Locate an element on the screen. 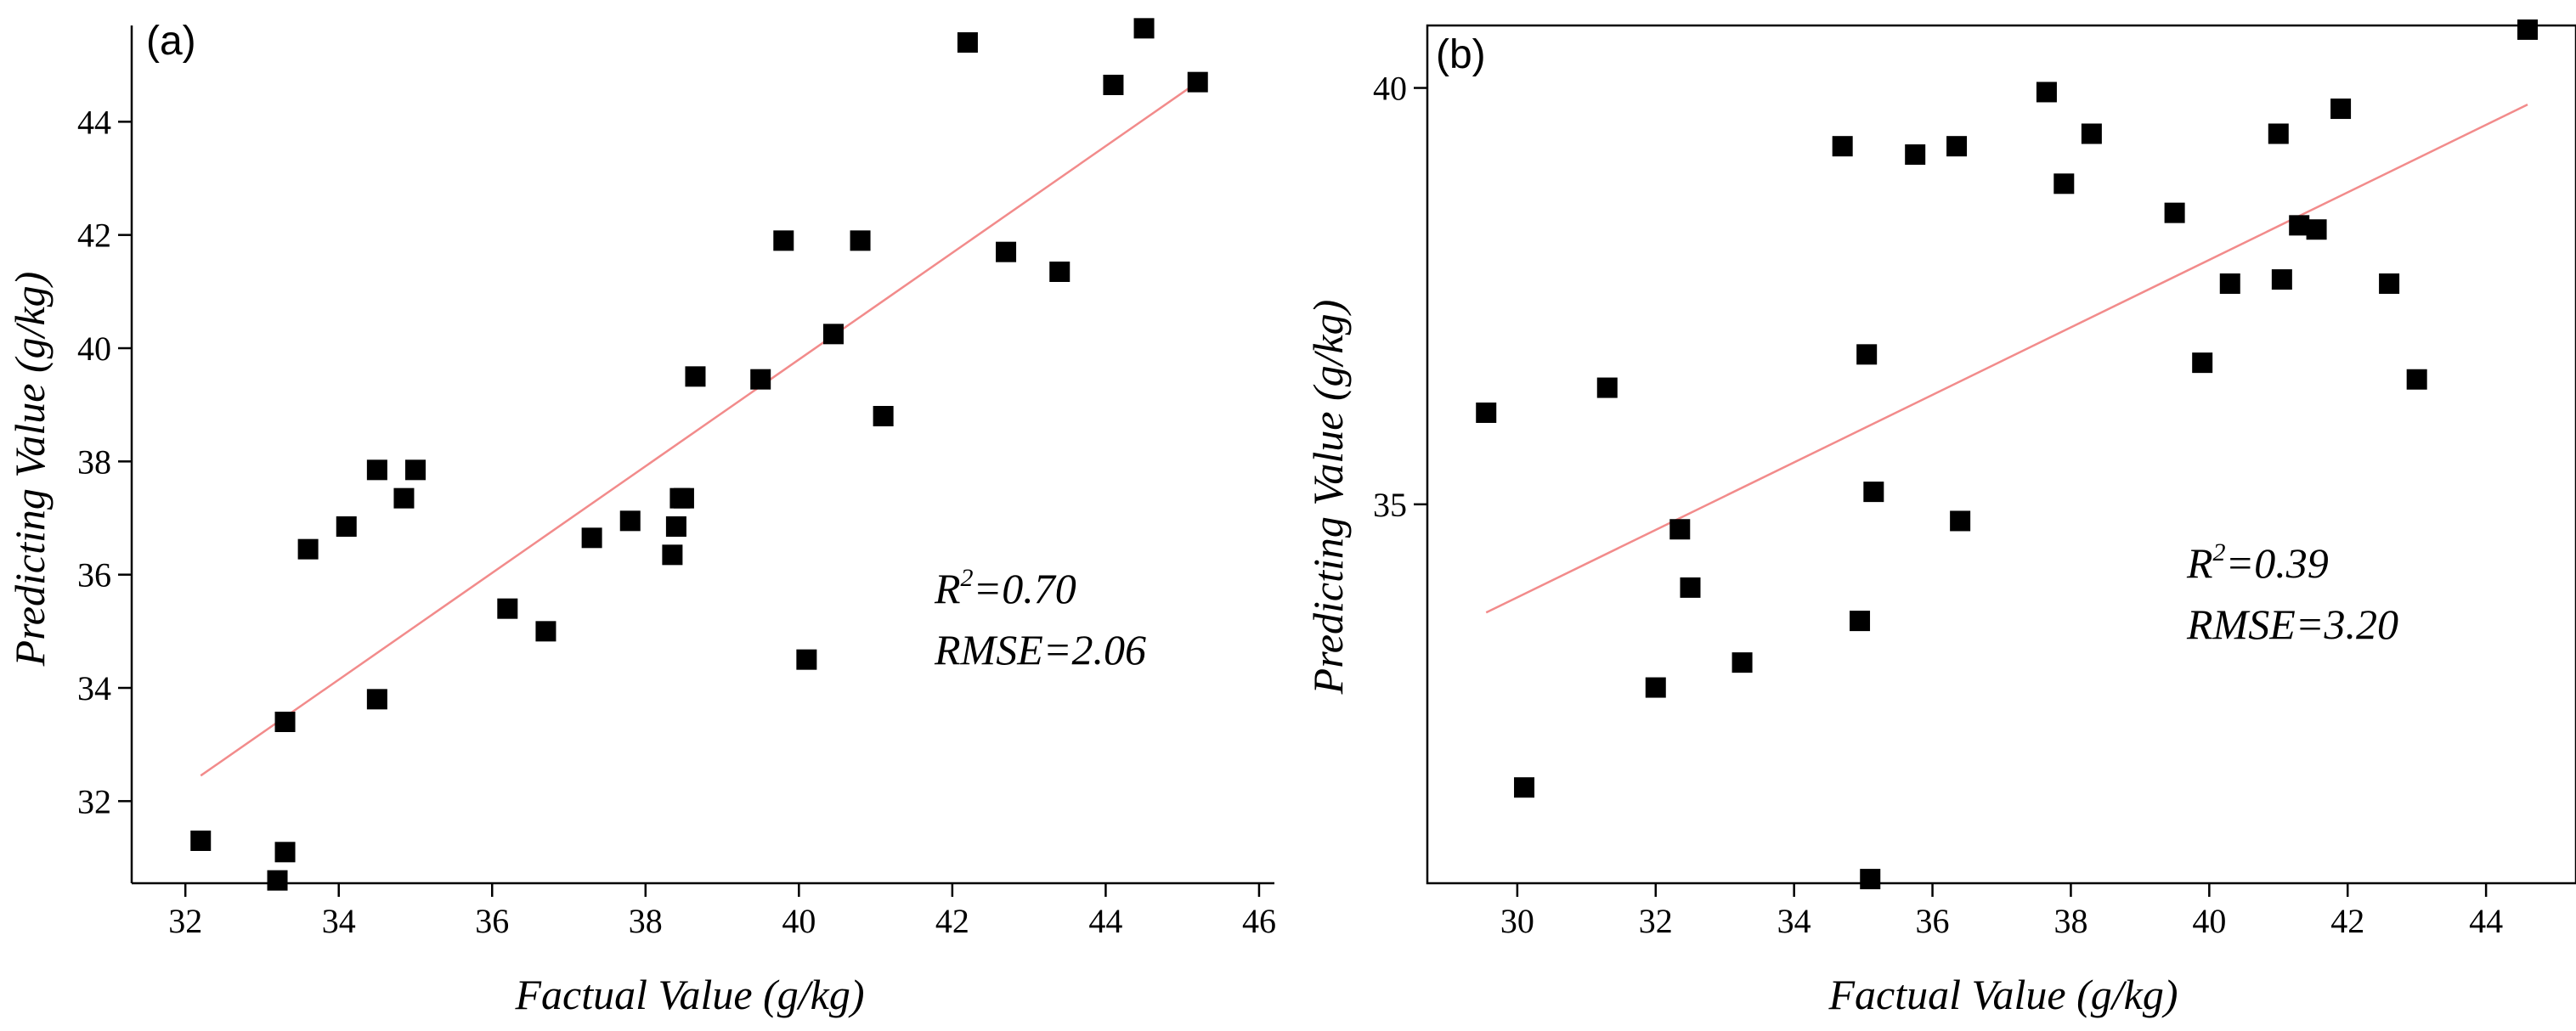 This screenshot has width=2576, height=1031. panel-a-x-tick-label: 38 is located at coordinates (646, 921).